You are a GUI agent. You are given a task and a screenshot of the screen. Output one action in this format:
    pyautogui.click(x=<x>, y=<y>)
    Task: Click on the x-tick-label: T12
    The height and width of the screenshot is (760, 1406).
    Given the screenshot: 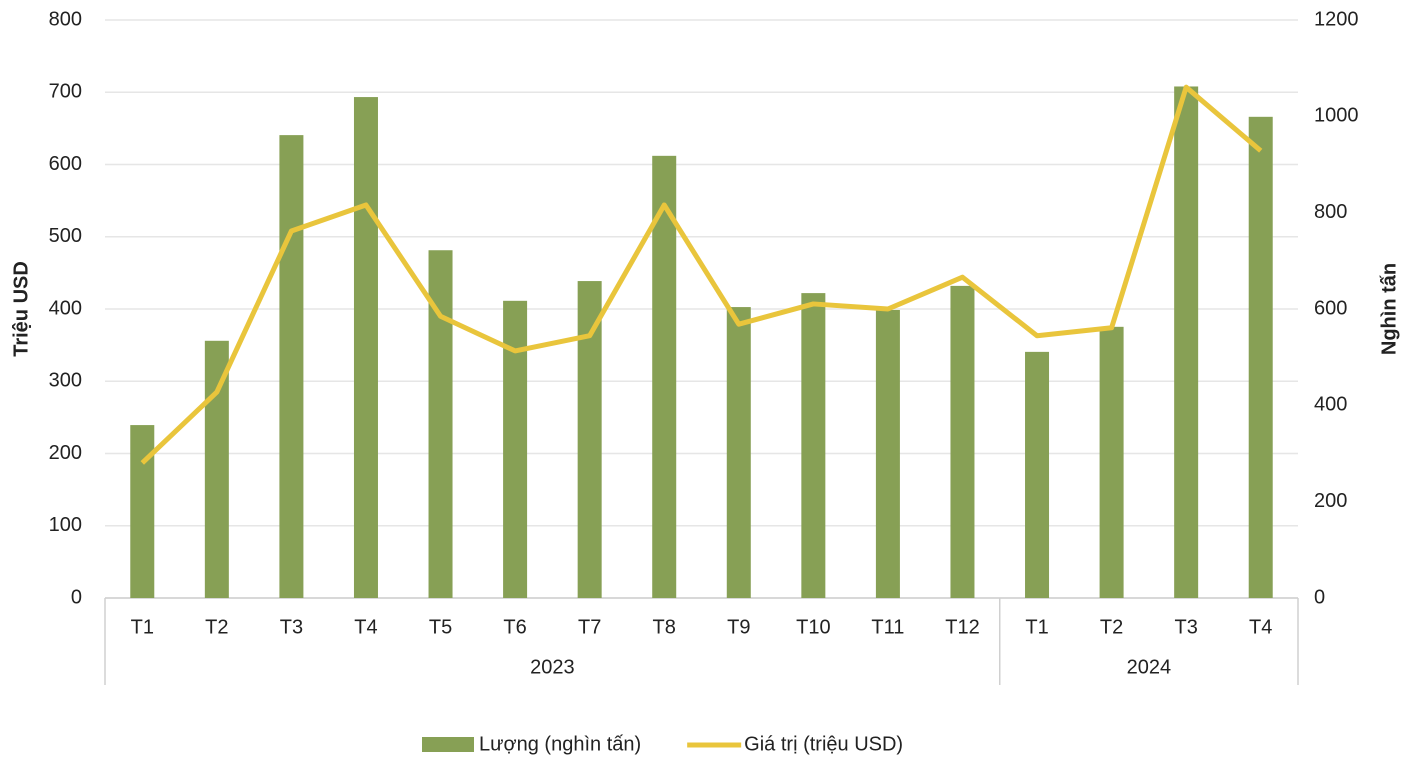 What is the action you would take?
    pyautogui.click(x=962, y=627)
    